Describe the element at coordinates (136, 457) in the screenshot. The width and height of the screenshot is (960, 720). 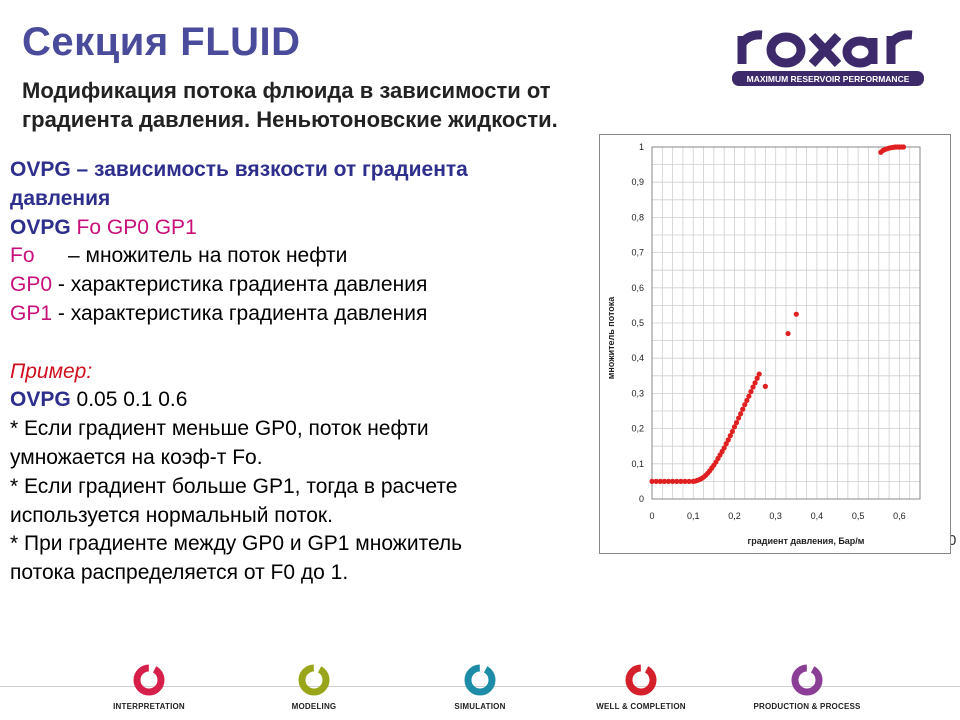
I see `text-line: умножается на коэф-т Fo.` at that location.